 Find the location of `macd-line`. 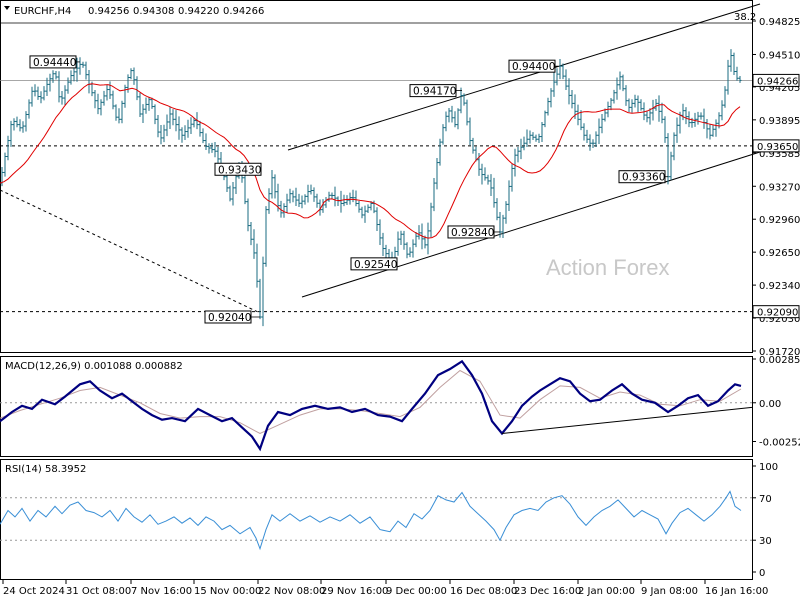

macd-line is located at coordinates (371, 405).